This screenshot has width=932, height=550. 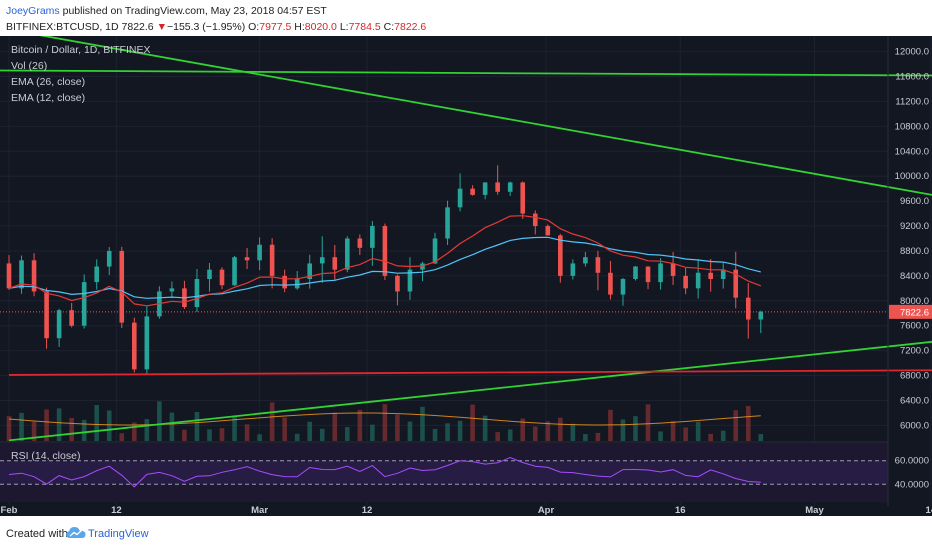 What do you see at coordinates (206, 27) in the screenshot?
I see `change-value: −155.3 (−1.95%)` at bounding box center [206, 27].